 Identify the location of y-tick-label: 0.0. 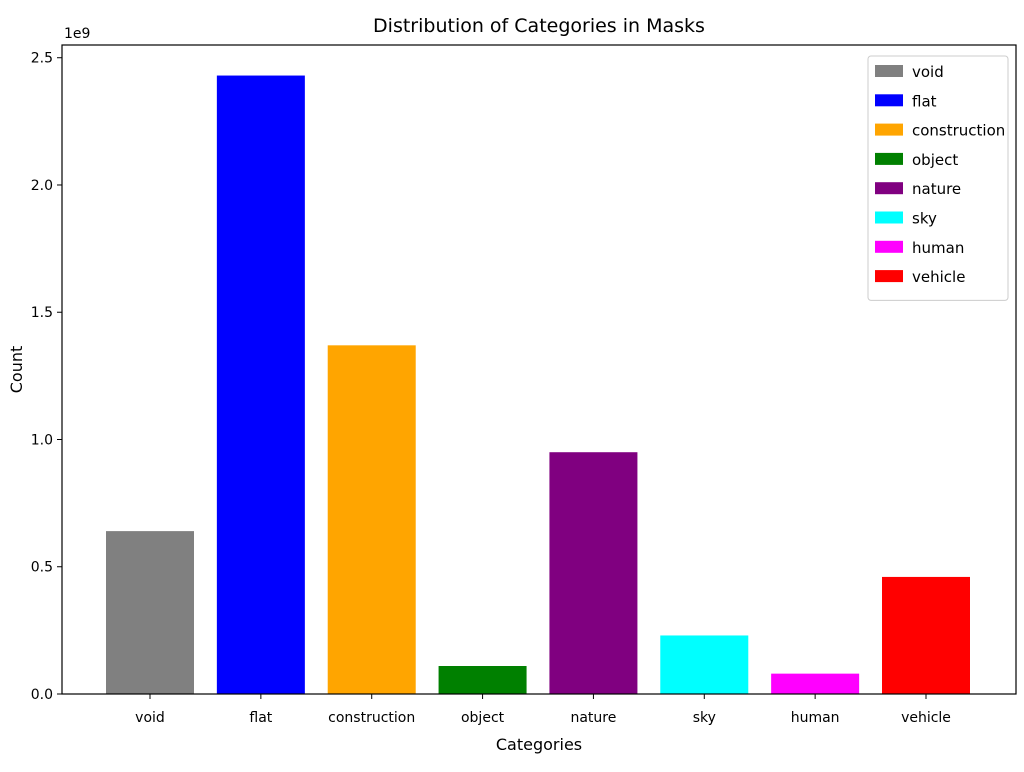
(42, 695).